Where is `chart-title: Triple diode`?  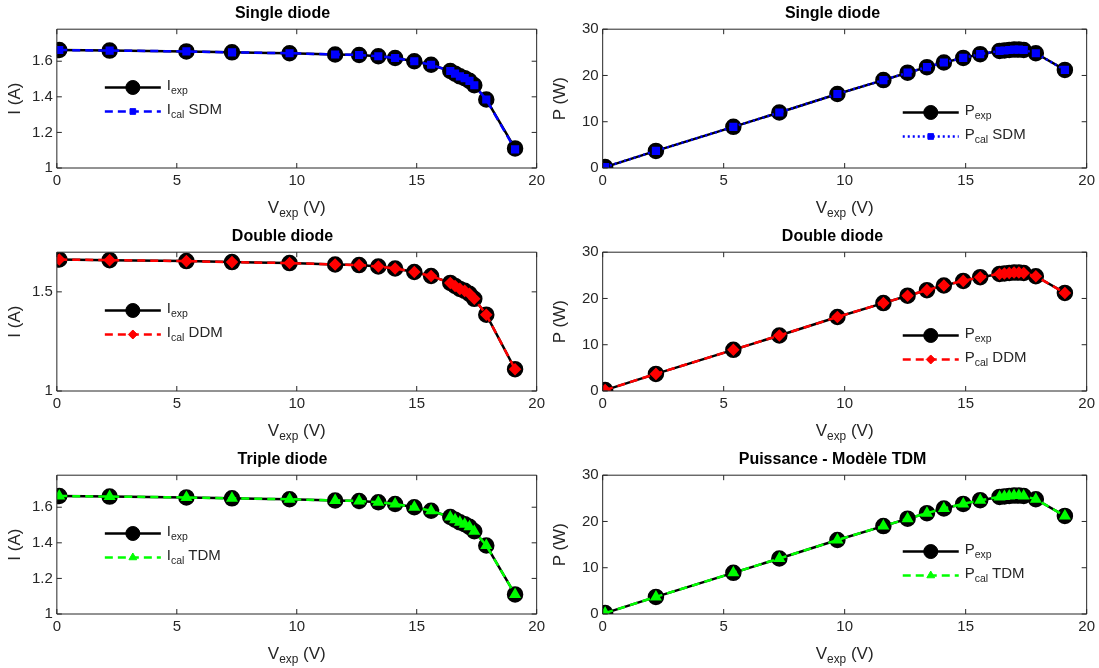 chart-title: Triple diode is located at coordinates (282, 459).